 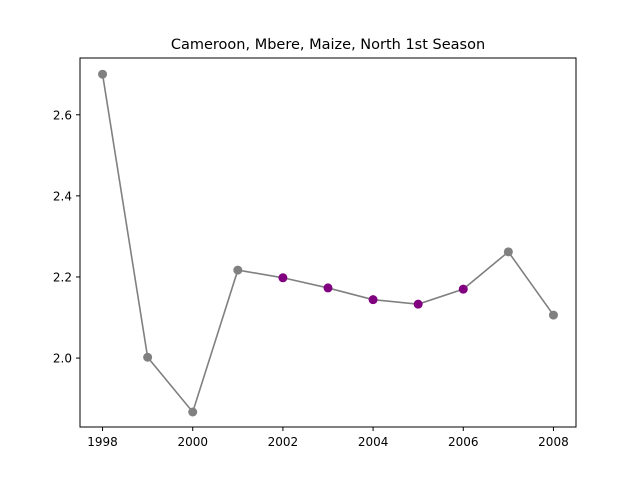 I want to click on x-tick-label: 2000, so click(x=192, y=442).